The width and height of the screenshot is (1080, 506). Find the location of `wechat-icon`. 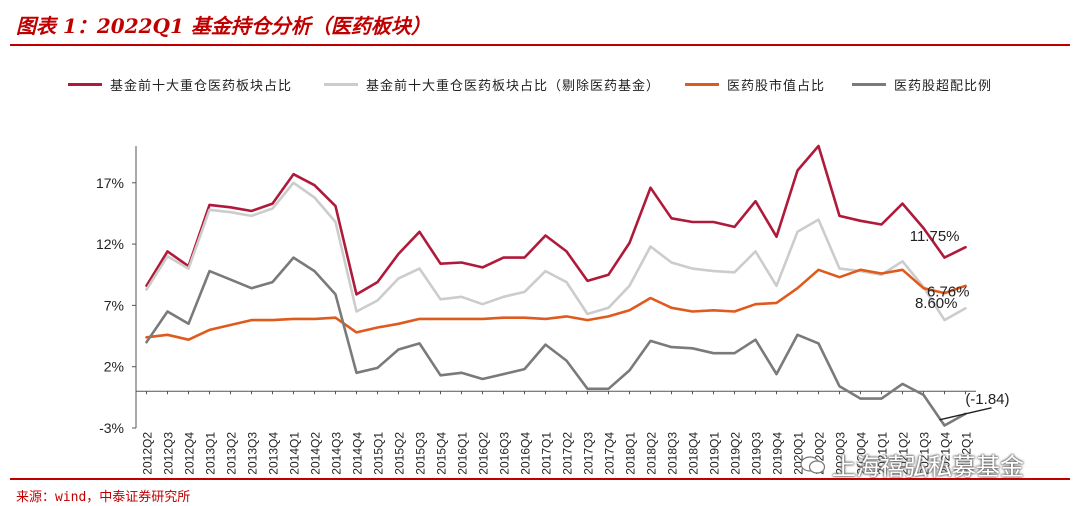

wechat-icon is located at coordinates (813, 464).